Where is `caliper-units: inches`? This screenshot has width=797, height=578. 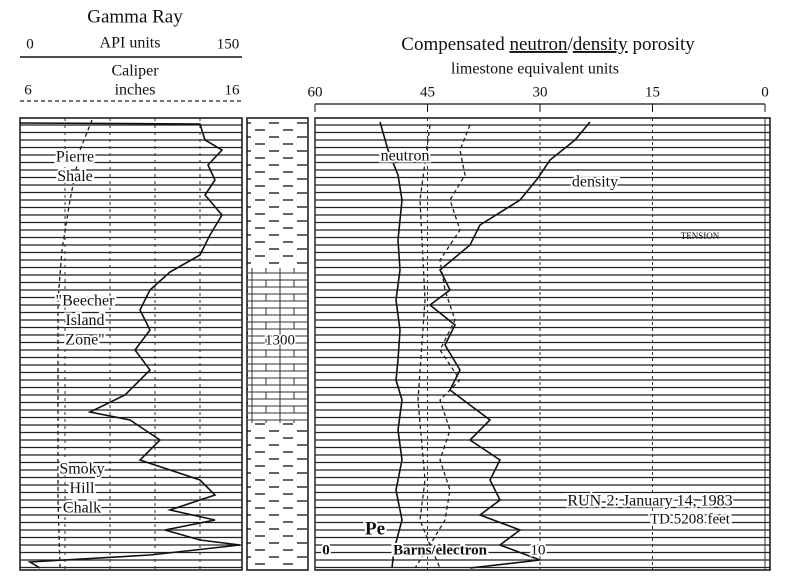
caliper-units: inches is located at coordinates (135, 90).